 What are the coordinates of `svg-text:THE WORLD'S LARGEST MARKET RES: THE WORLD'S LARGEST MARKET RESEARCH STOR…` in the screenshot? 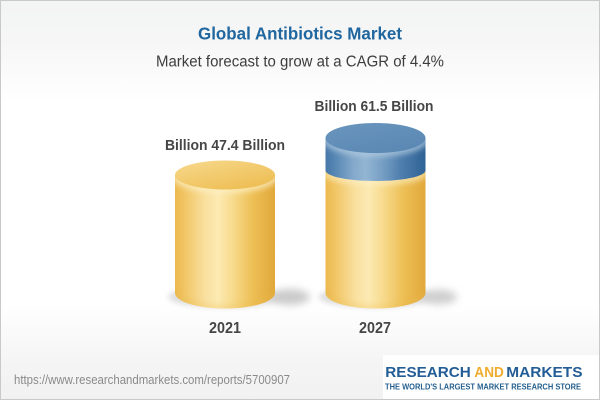 It's located at (483, 387).